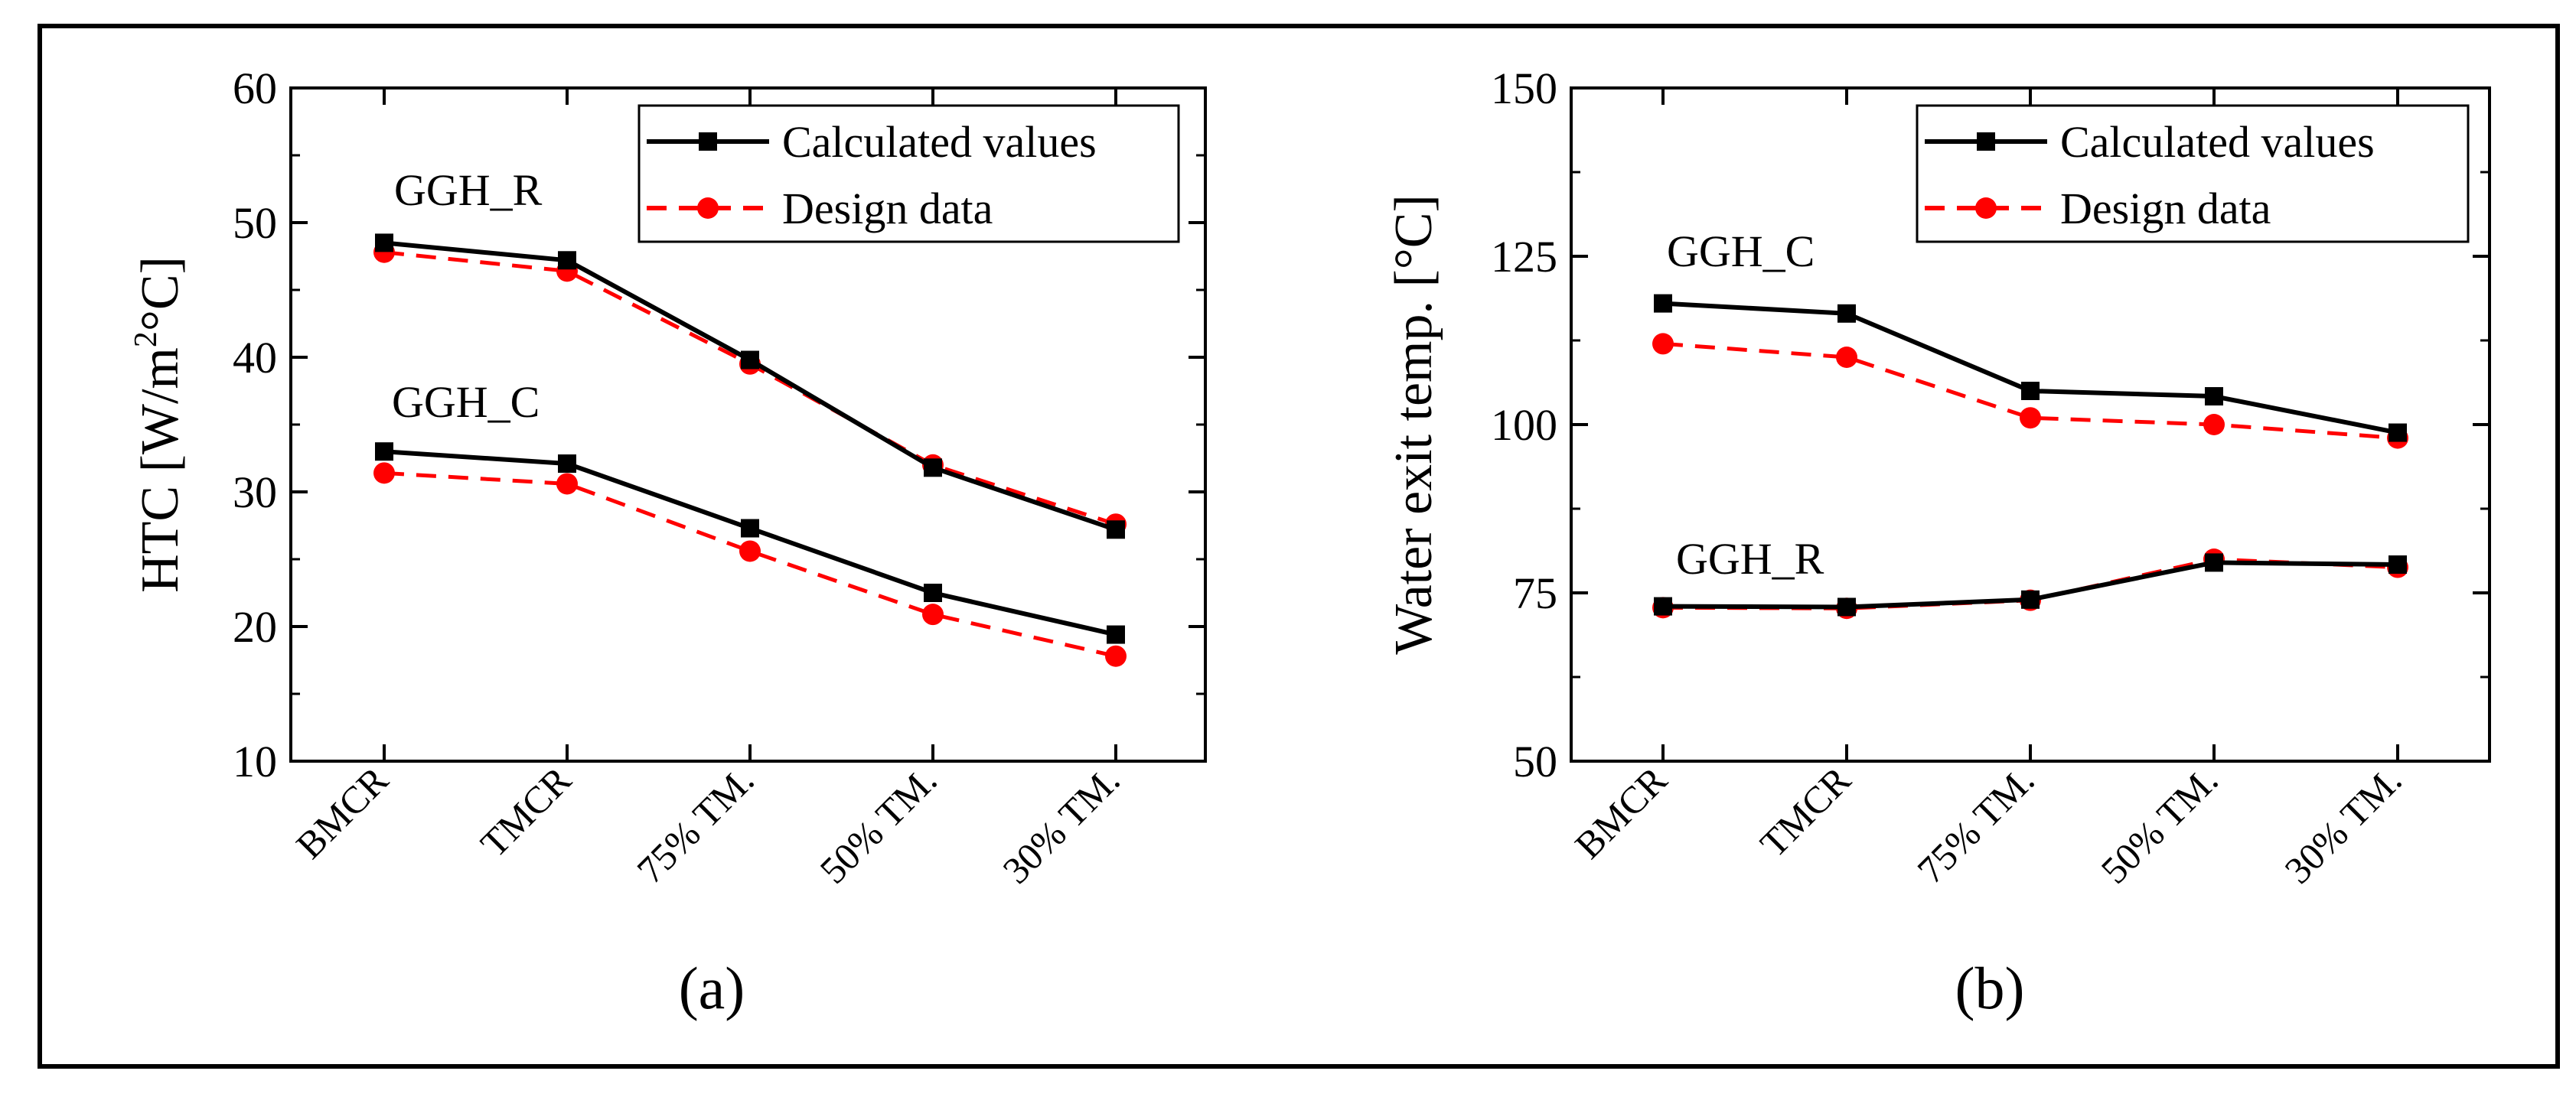  I want to click on y-tick-label: 150, so click(1524, 88).